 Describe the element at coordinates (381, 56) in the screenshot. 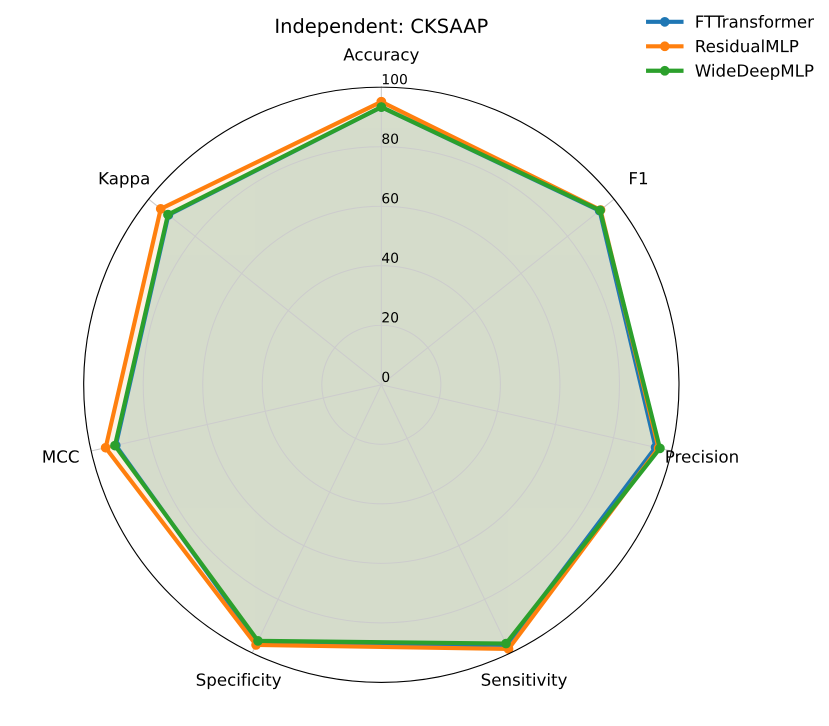

I see `spoke-label: Accuracy` at that location.